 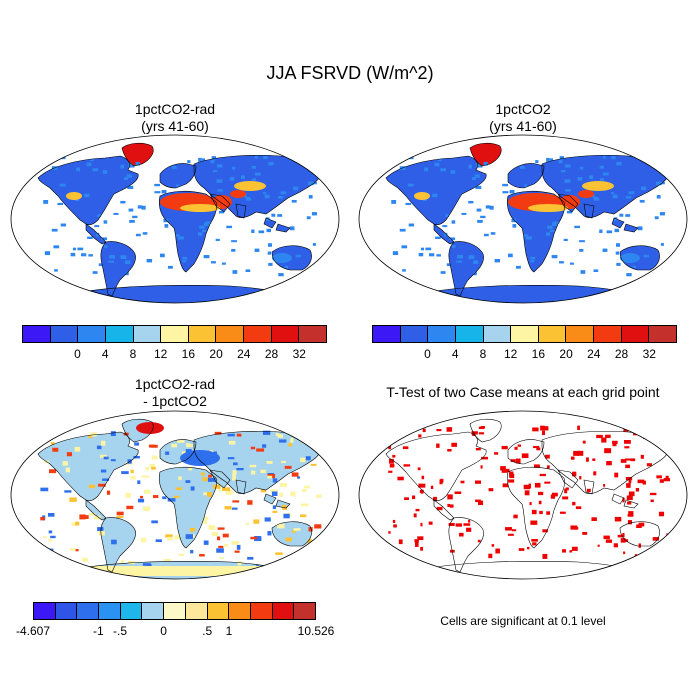 I want to click on map-panel-ttest, so click(x=523, y=495).